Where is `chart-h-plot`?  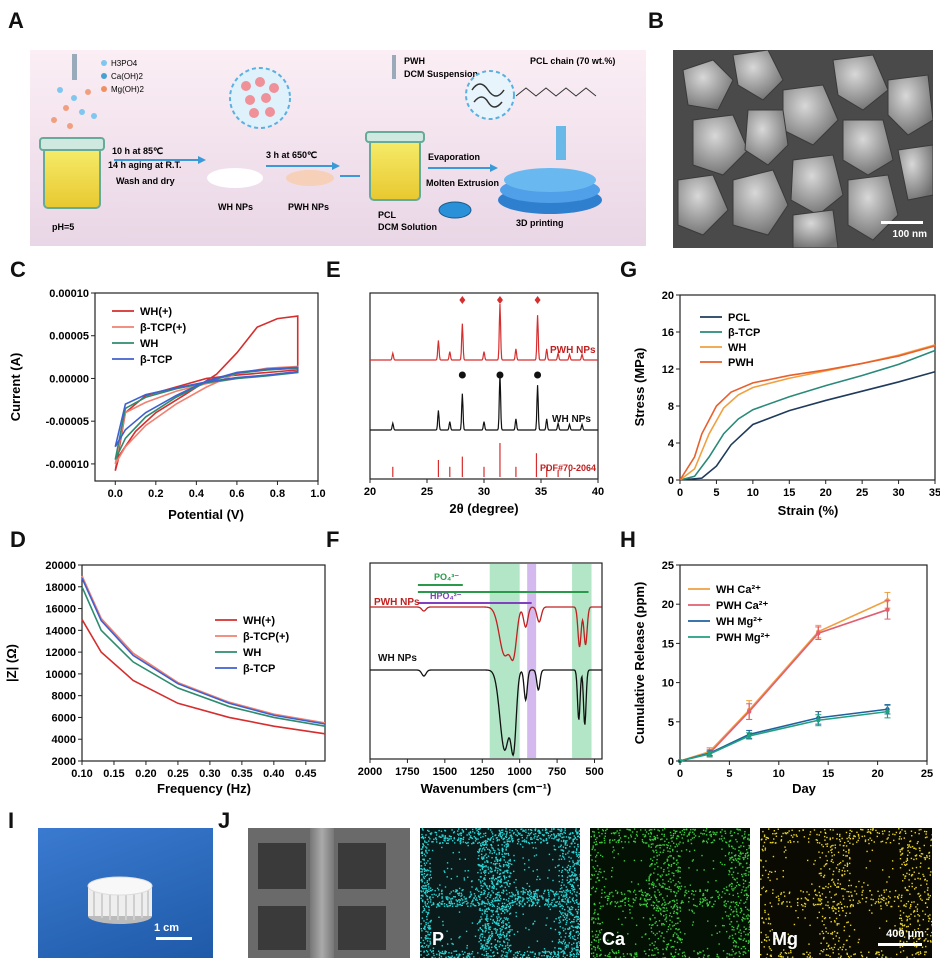 chart-h-plot is located at coordinates (784, 677).